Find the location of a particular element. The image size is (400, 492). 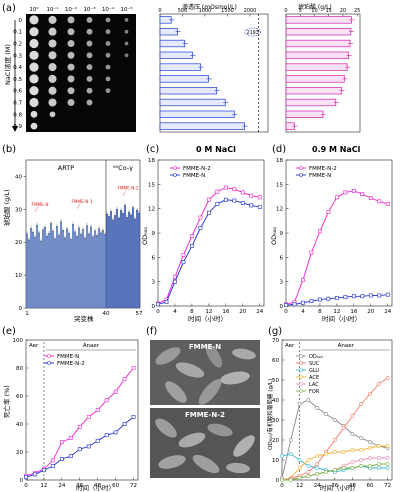

succinate-tick-label: 0 is located at coordinates (285, 11).